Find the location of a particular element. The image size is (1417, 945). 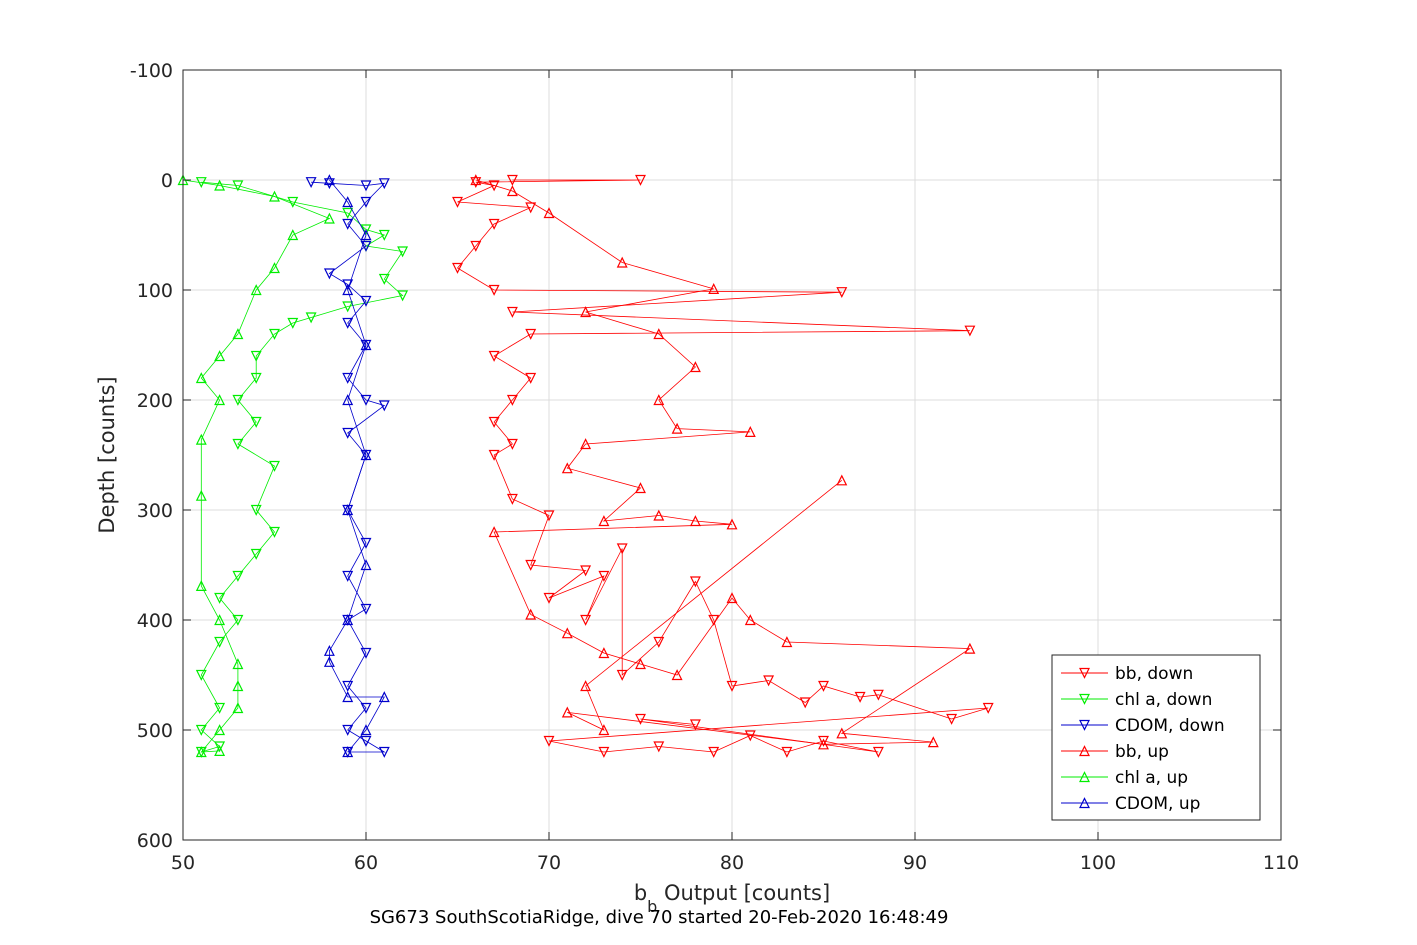

legend-item: chl a, up is located at coordinates (1124, 778).